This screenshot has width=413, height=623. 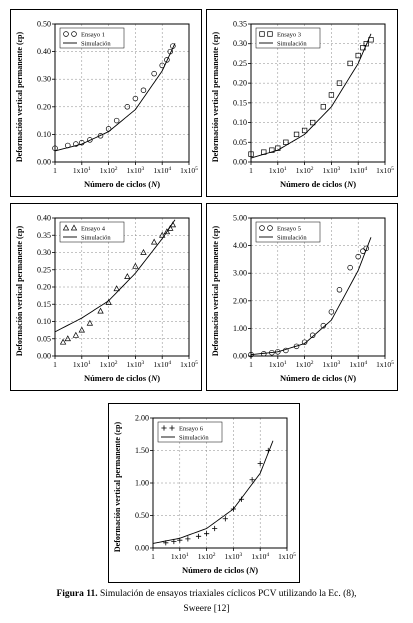 What do you see at coordinates (44, 235) in the screenshot?
I see `y-tick-label: 0.35` at bounding box center [44, 235].